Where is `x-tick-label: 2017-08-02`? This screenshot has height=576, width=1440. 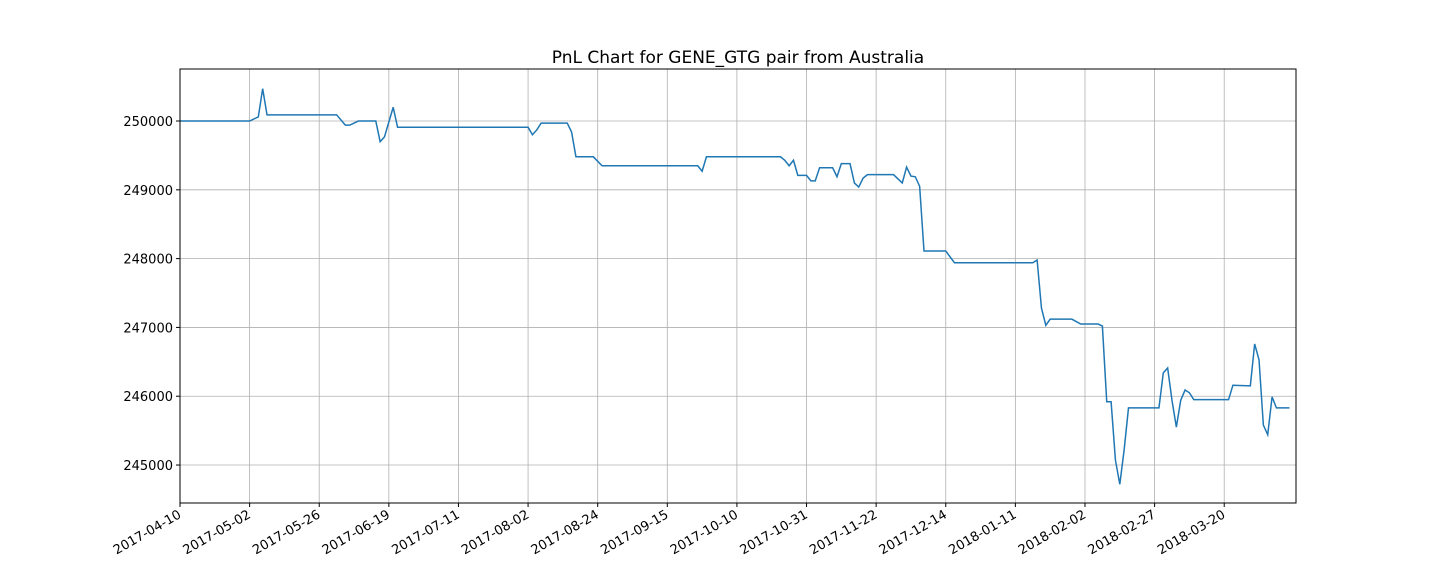
x-tick-label: 2017-08-02 is located at coordinates (495, 532).